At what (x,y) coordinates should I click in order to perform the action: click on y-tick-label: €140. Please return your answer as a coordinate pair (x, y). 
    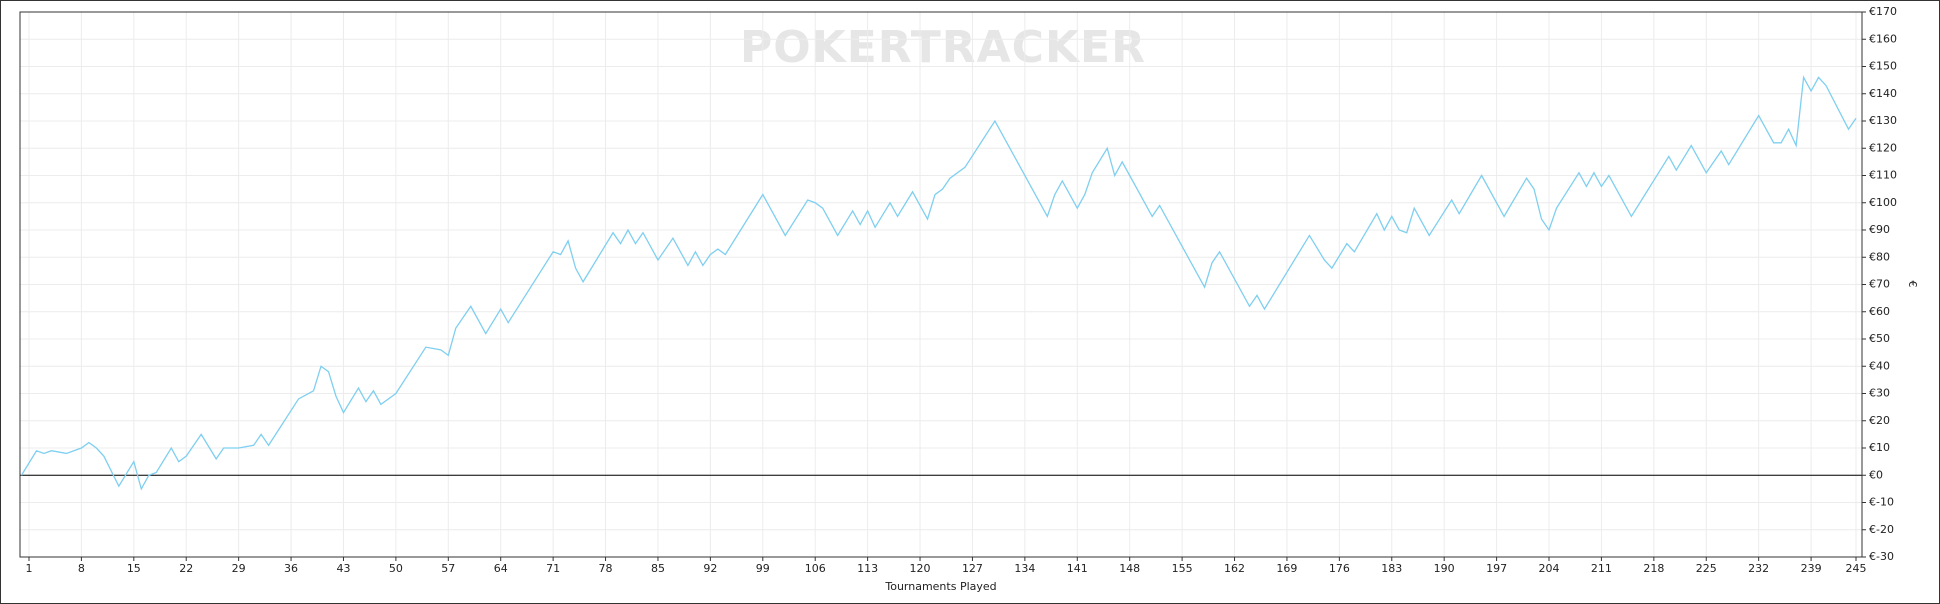
    Looking at the image, I should click on (1883, 93).